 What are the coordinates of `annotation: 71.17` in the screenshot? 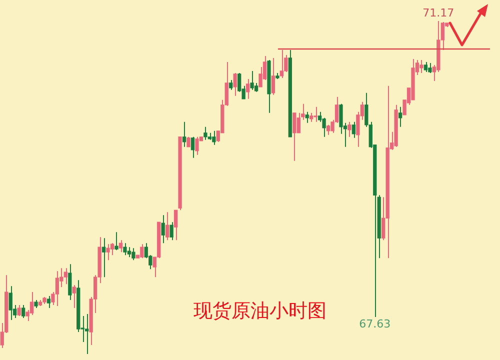 It's located at (438, 13).